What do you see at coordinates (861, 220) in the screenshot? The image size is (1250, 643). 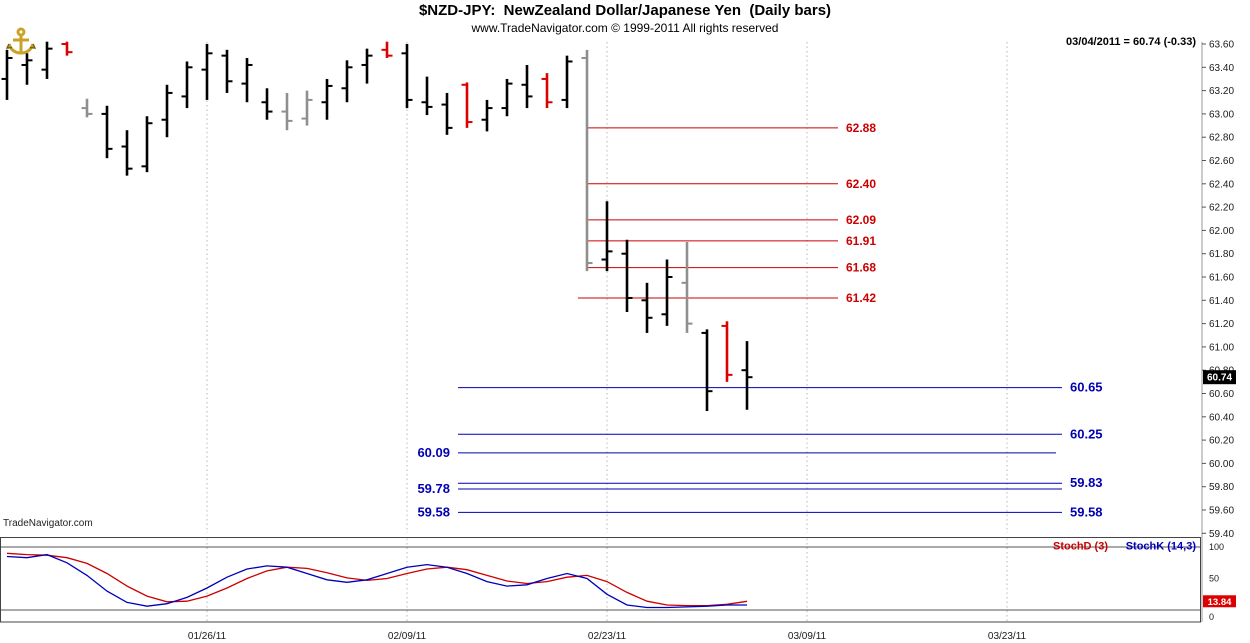 I see `level-label: 62.09` at bounding box center [861, 220].